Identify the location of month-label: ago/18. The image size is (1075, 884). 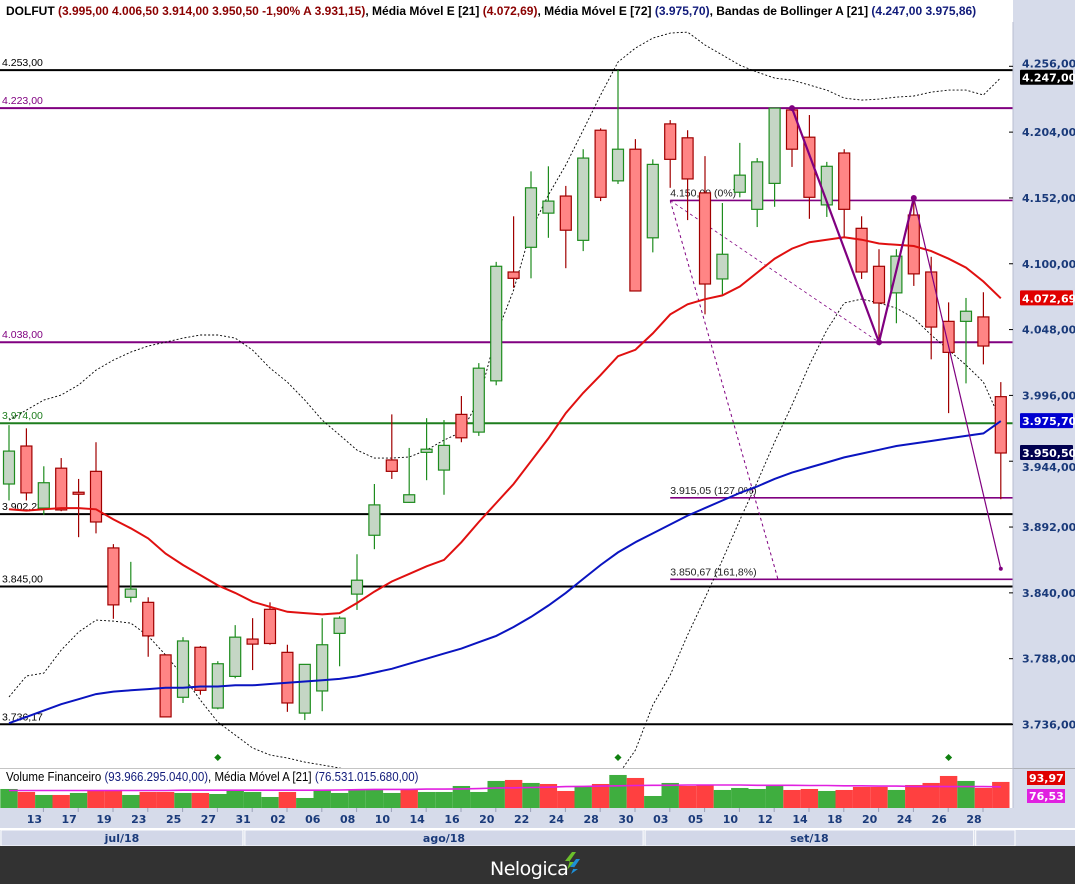
(444, 838).